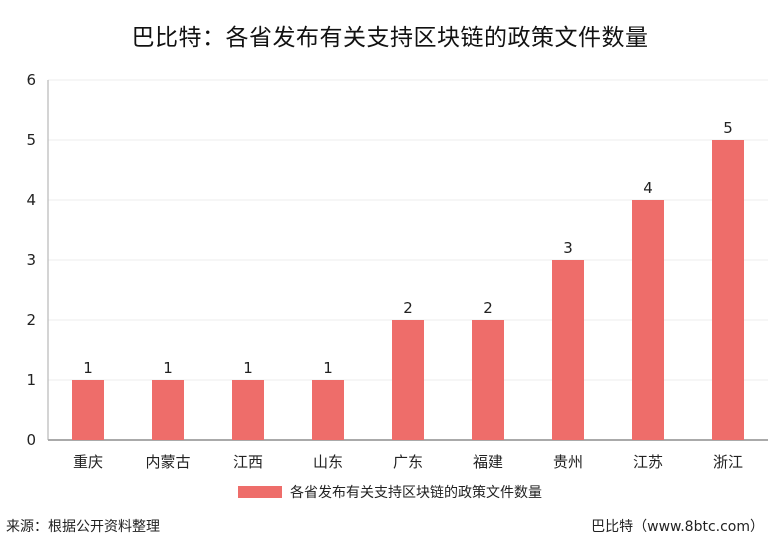  Describe the element at coordinates (260, 492) in the screenshot. I see `legend-swatch` at that location.